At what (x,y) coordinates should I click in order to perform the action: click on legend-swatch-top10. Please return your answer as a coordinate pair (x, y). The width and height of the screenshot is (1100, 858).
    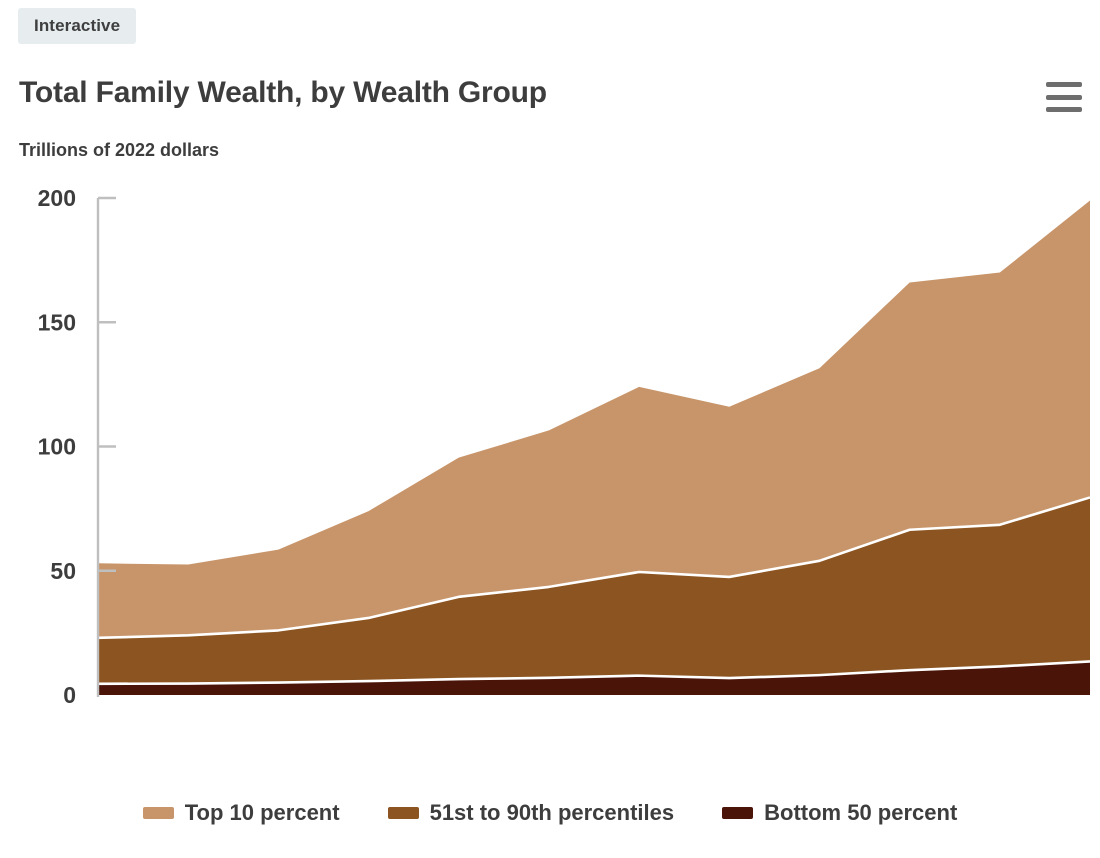
    Looking at the image, I should click on (158, 813).